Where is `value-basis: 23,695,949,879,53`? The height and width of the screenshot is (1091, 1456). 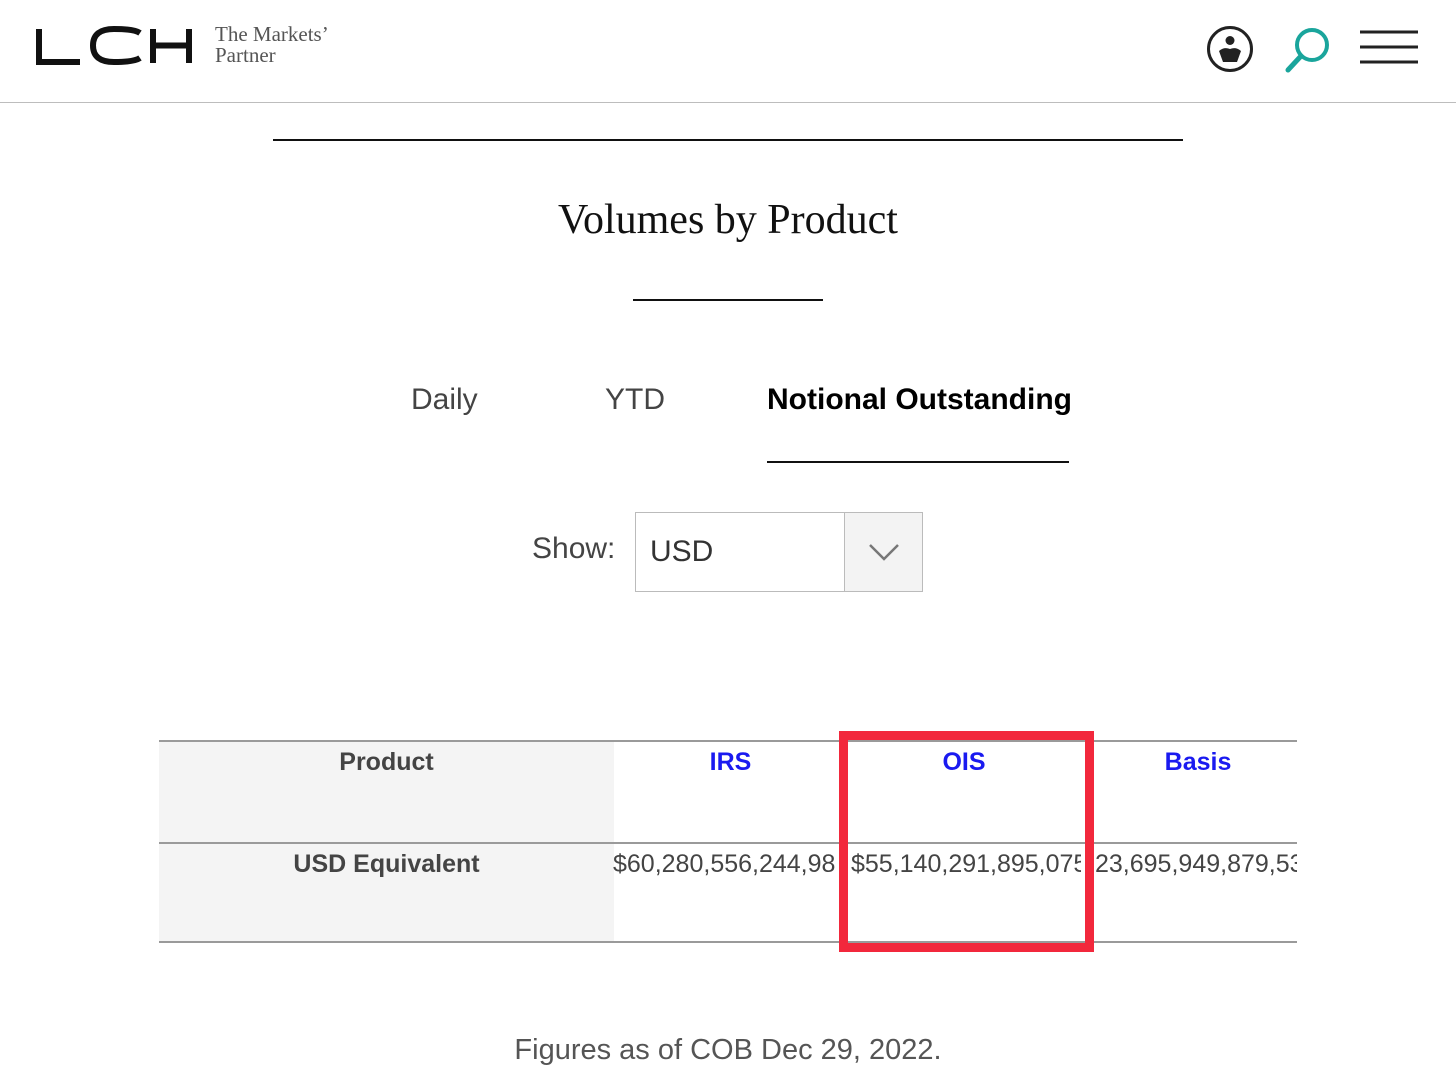
value-basis: 23,695,949,879,53 is located at coordinates (1196, 864).